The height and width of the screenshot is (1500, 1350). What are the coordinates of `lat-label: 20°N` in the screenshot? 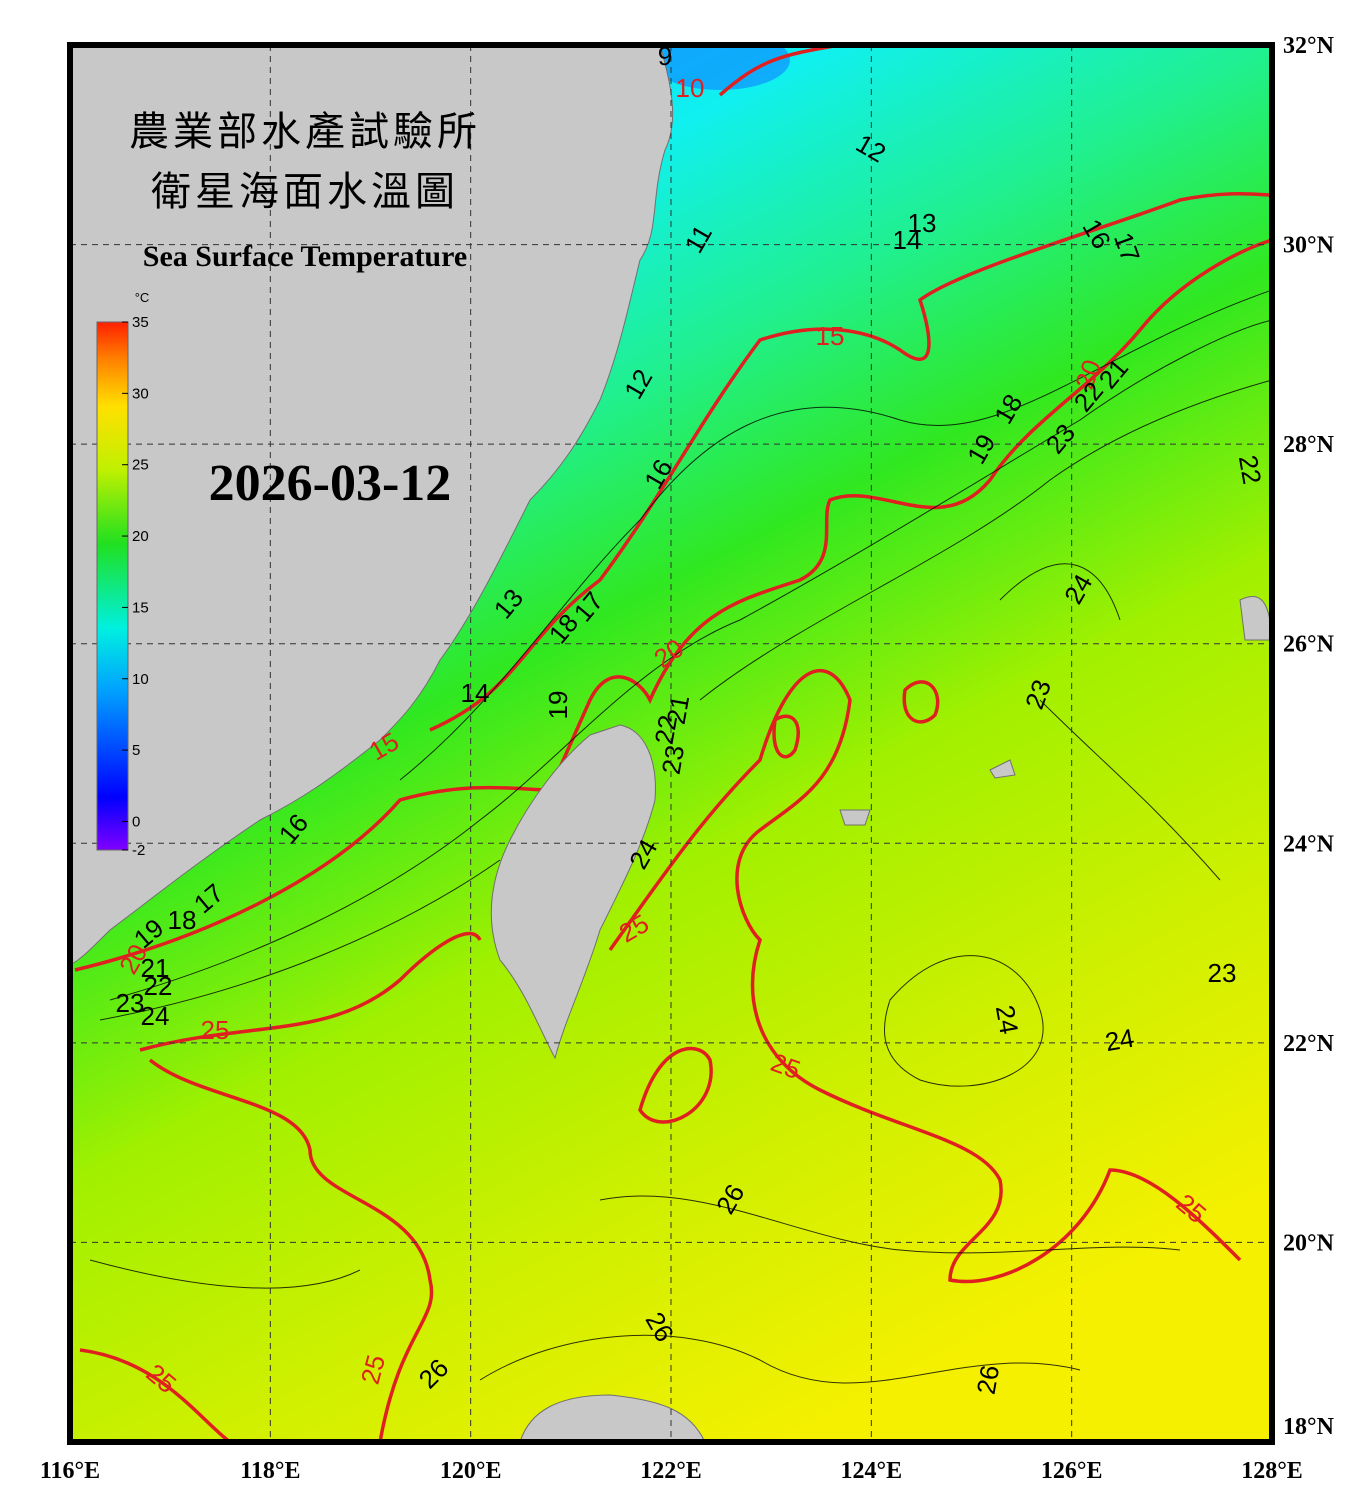 It's located at (1309, 1243).